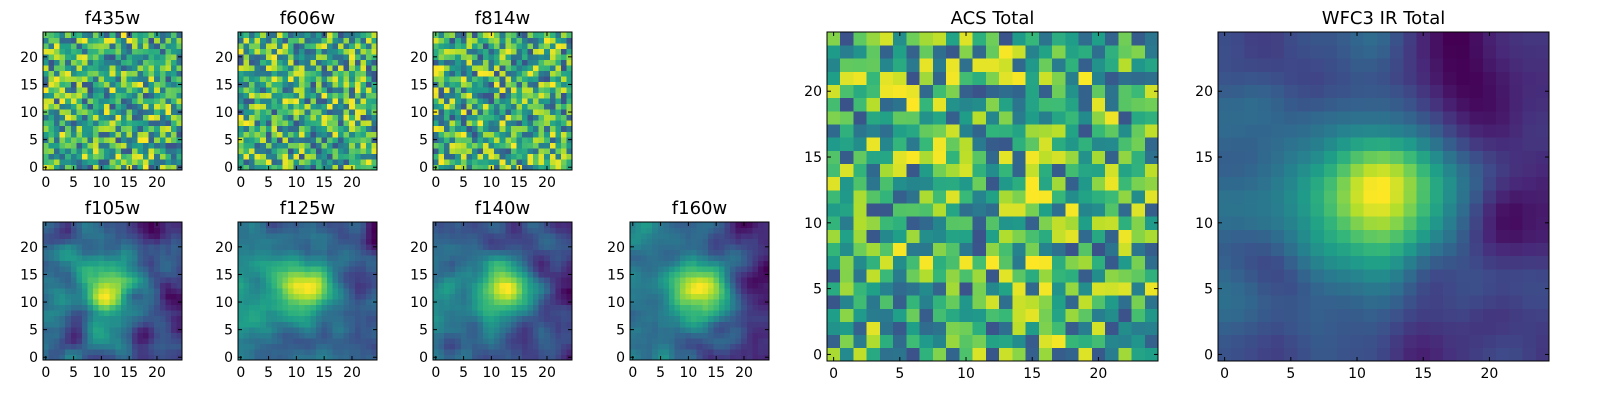  I want to click on y-tick-label: 0, so click(620, 358).